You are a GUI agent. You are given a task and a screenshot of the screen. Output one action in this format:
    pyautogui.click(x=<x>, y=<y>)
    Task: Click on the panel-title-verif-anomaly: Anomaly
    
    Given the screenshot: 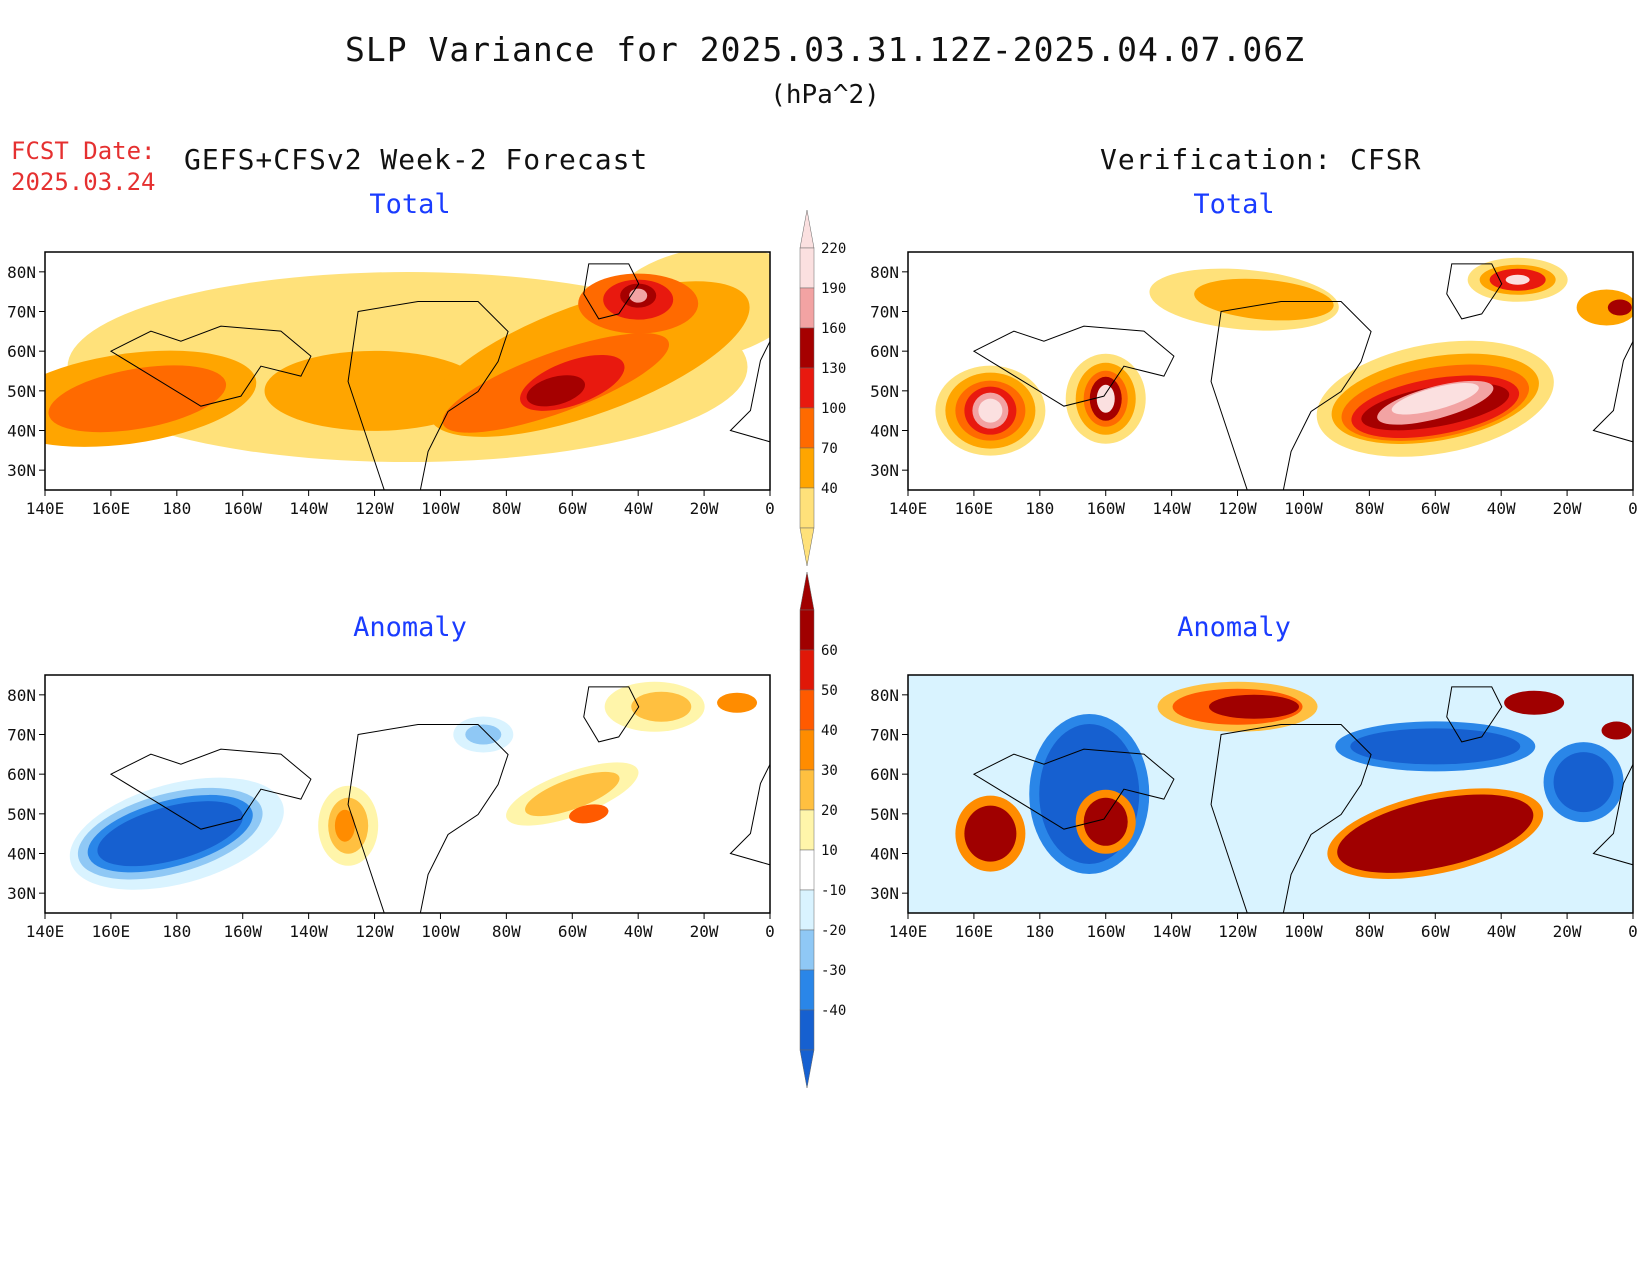 What is the action you would take?
    pyautogui.click(x=1234, y=627)
    